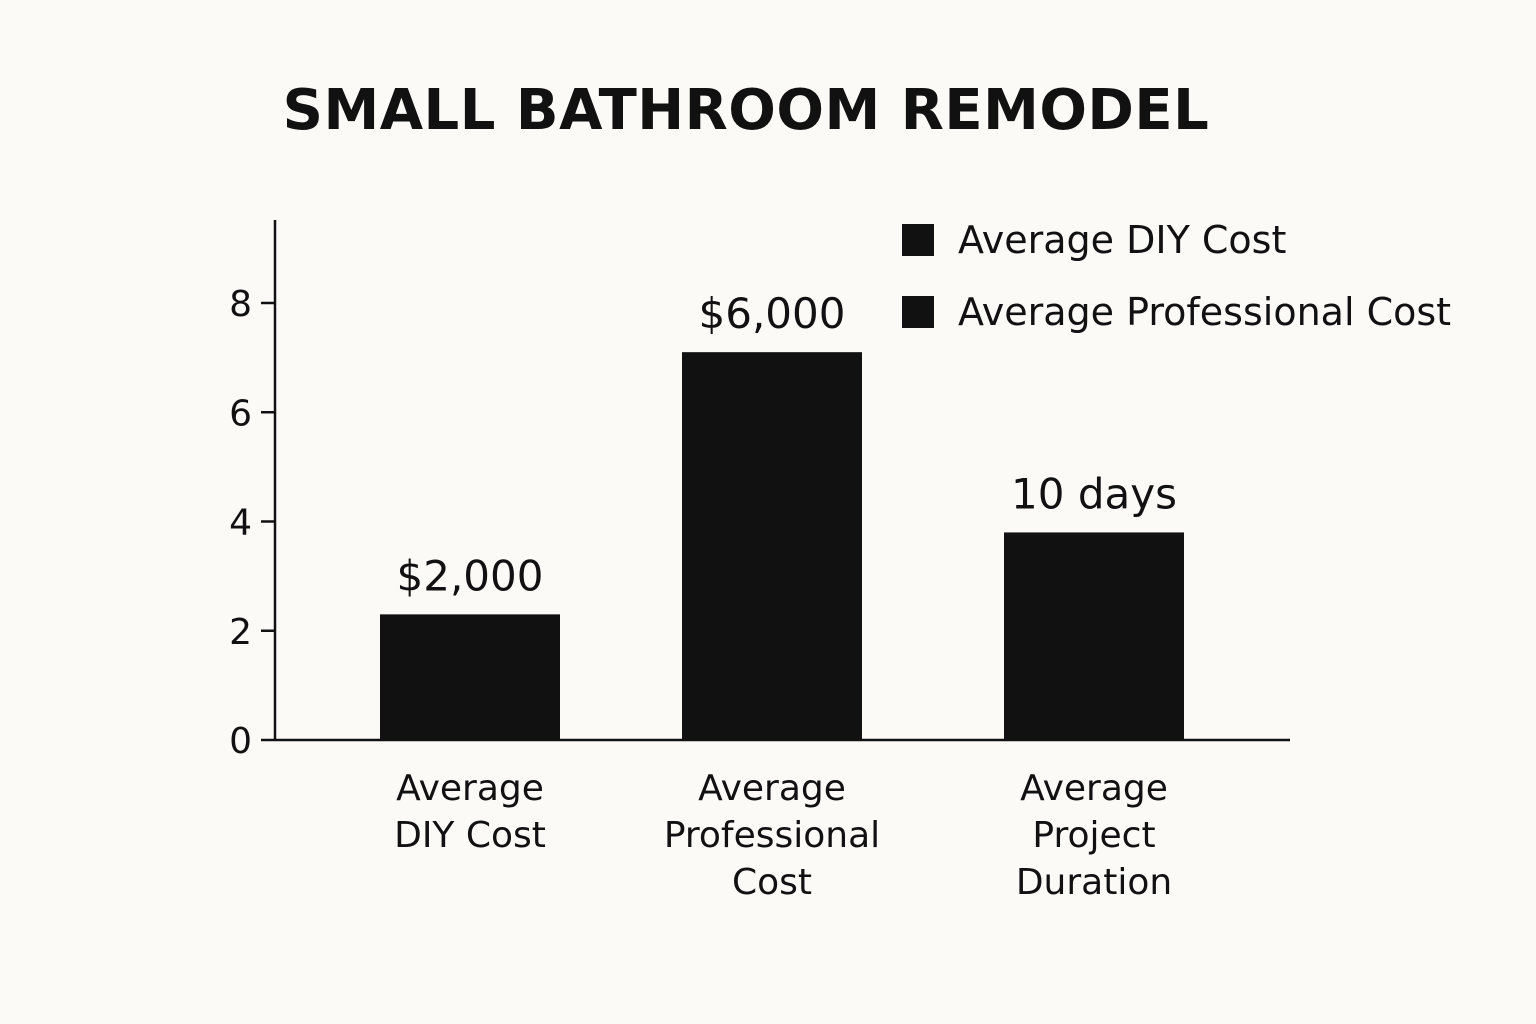 The image size is (1536, 1024). What do you see at coordinates (240, 632) in the screenshot?
I see `y-tick-label: 2` at bounding box center [240, 632].